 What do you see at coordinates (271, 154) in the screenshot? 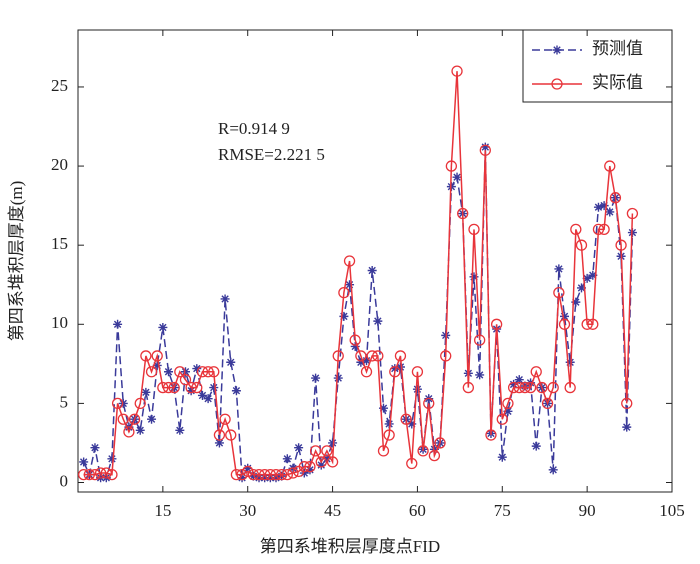
I see `annotation: RMSE=2.221 5` at bounding box center [271, 154].